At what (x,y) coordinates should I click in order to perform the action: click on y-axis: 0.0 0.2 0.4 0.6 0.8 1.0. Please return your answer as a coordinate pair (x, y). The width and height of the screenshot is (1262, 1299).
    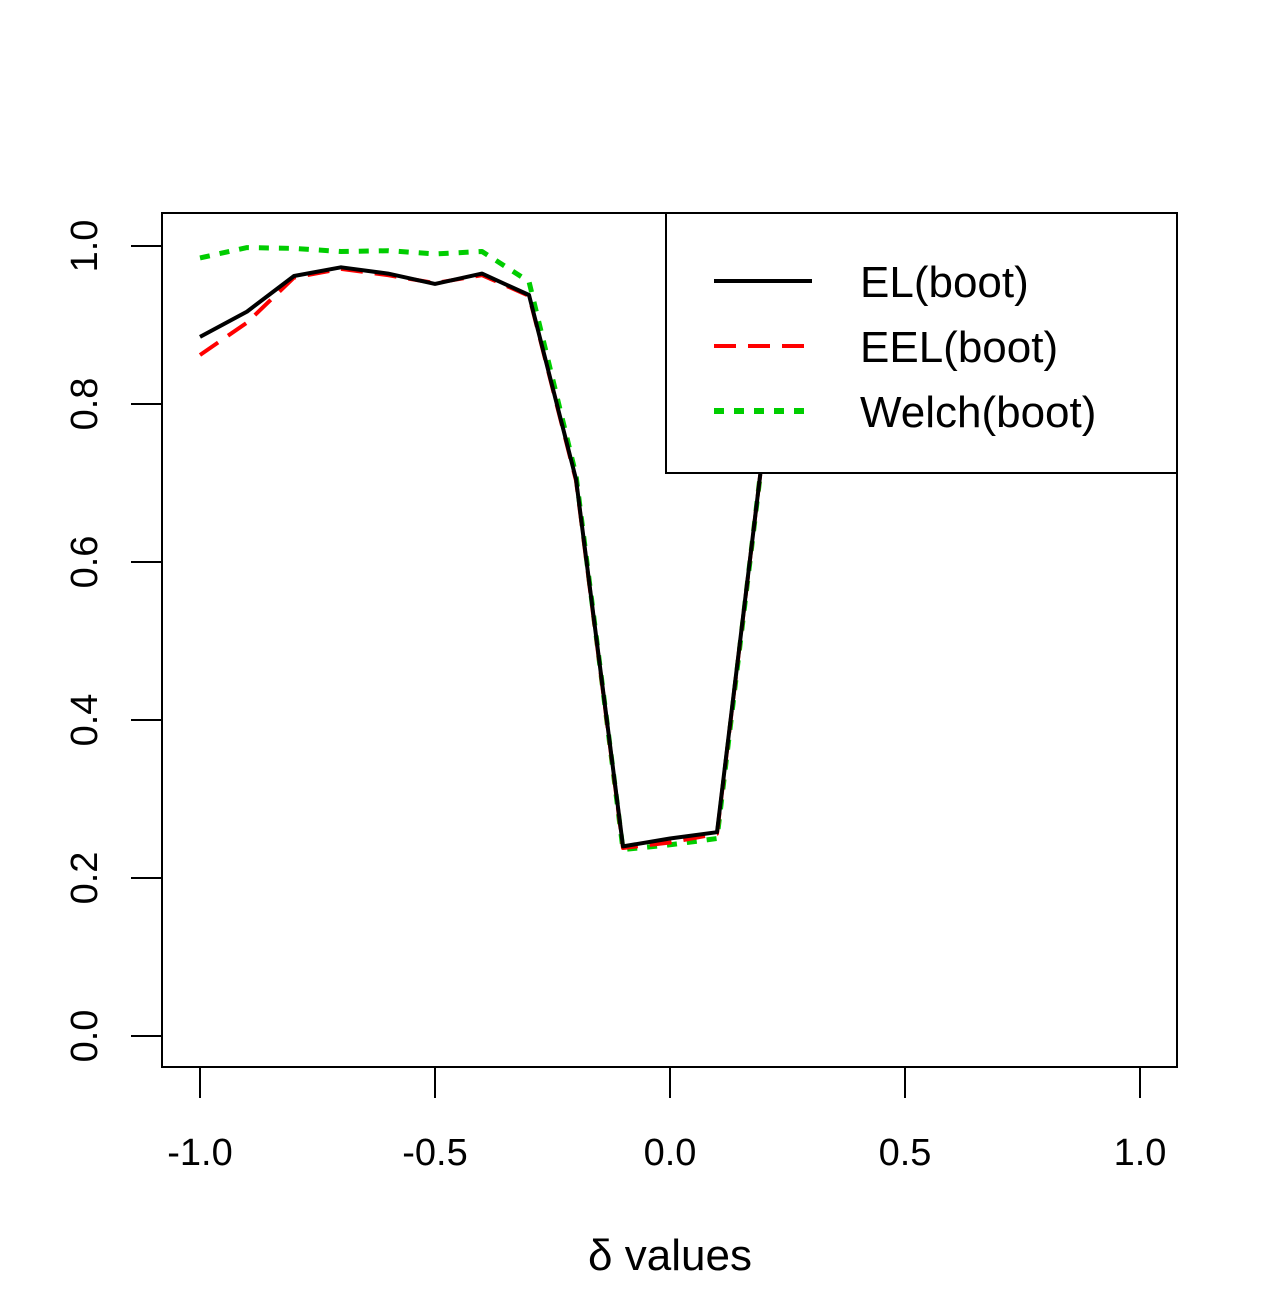
    Looking at the image, I should click on (113, 641).